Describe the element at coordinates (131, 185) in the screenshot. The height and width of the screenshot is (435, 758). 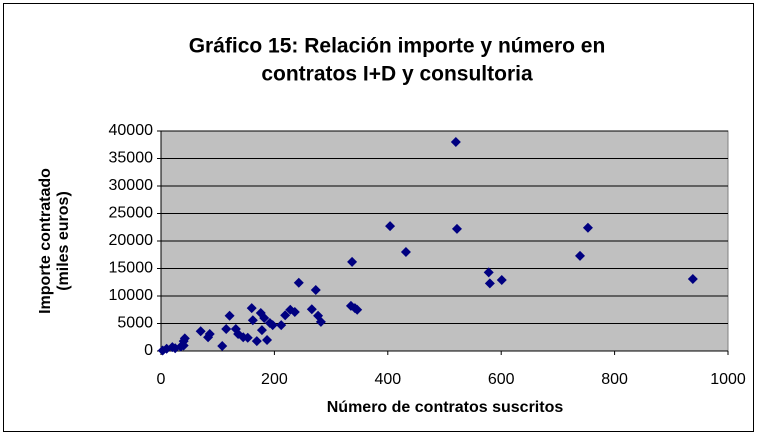
I see `y-tick-label: 30000` at that location.